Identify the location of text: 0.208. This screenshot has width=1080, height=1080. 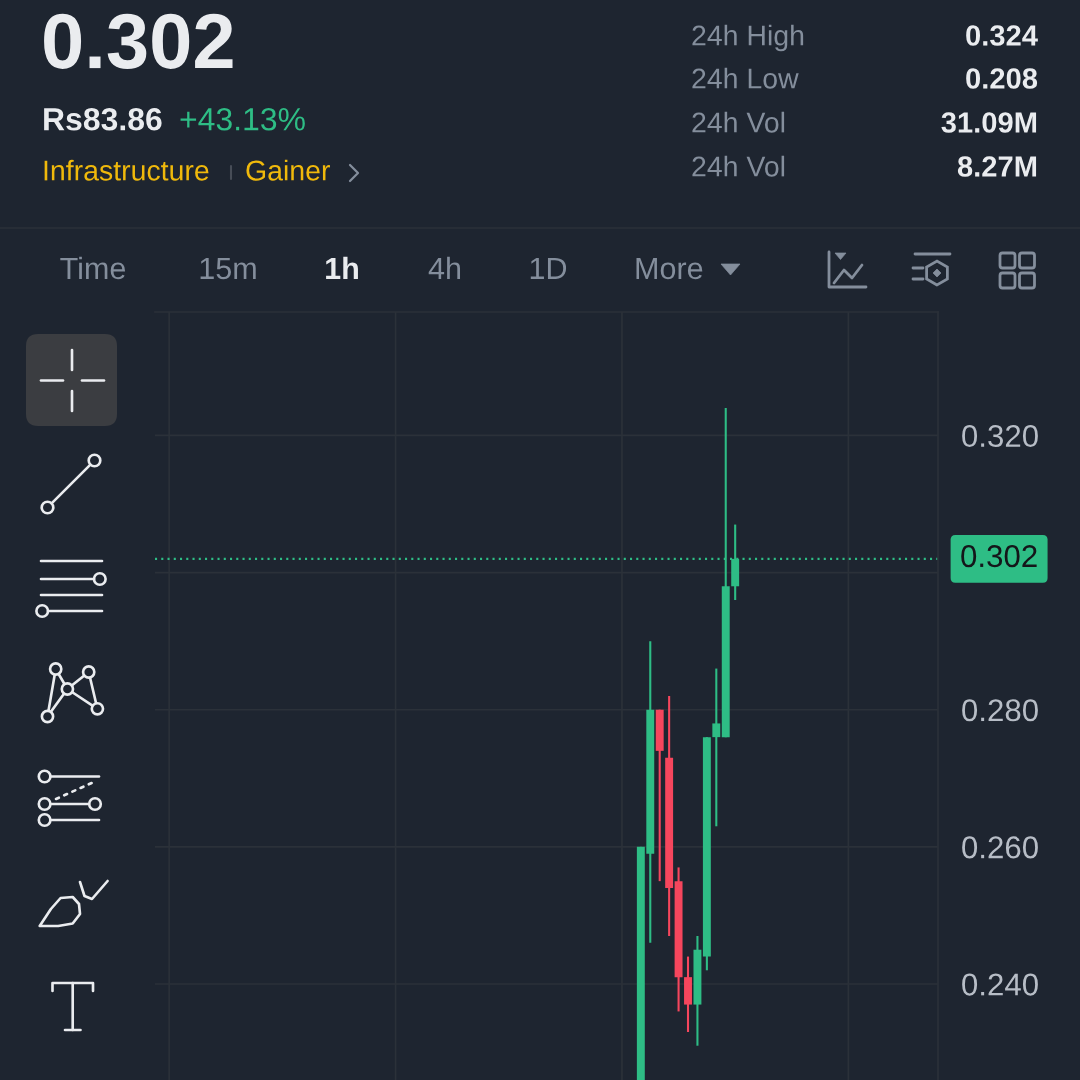
(1002, 78).